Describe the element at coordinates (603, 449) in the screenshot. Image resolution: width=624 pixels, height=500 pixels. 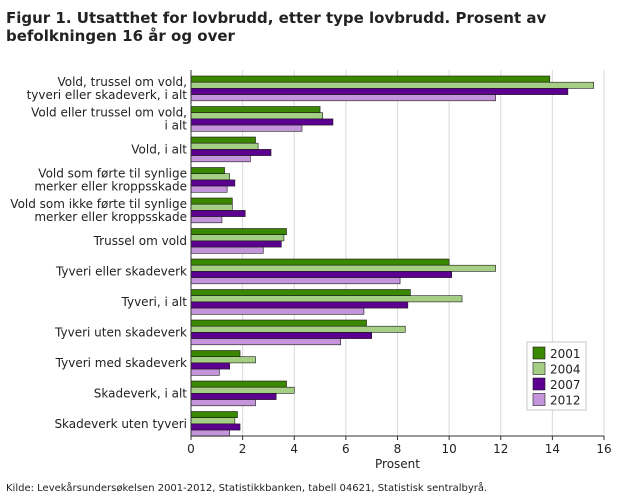
I see `x-tick-label: 16` at that location.